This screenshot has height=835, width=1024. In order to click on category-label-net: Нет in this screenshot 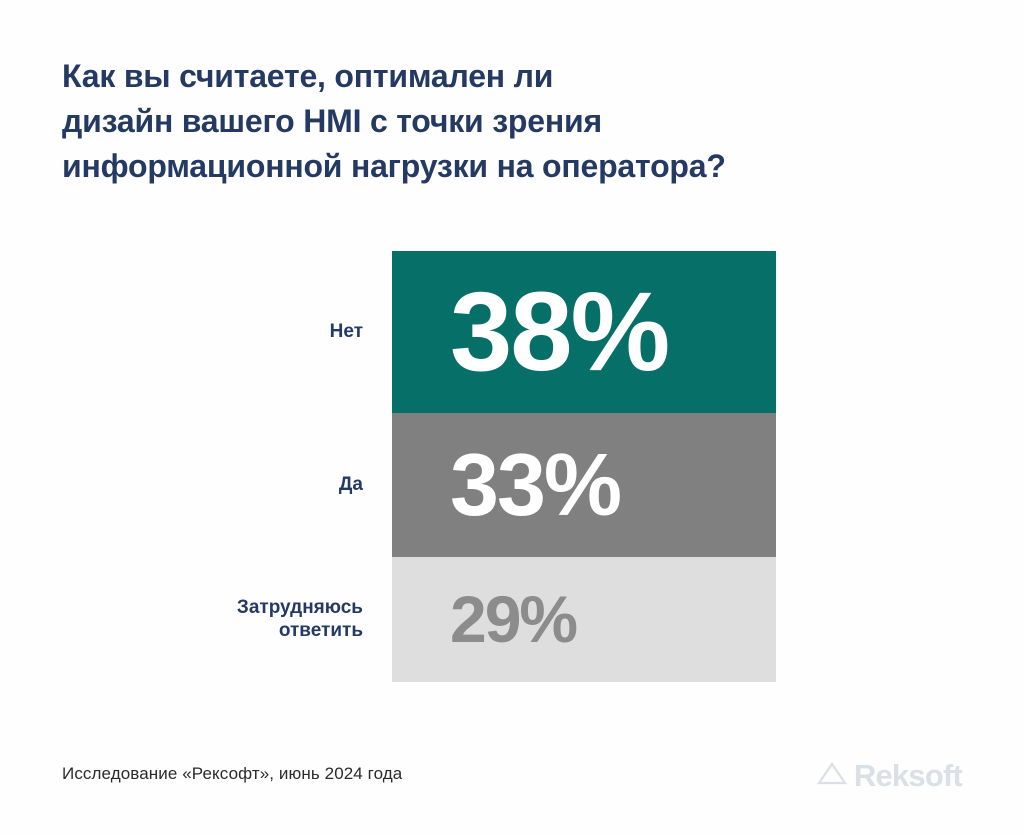, I will do `click(346, 332)`.